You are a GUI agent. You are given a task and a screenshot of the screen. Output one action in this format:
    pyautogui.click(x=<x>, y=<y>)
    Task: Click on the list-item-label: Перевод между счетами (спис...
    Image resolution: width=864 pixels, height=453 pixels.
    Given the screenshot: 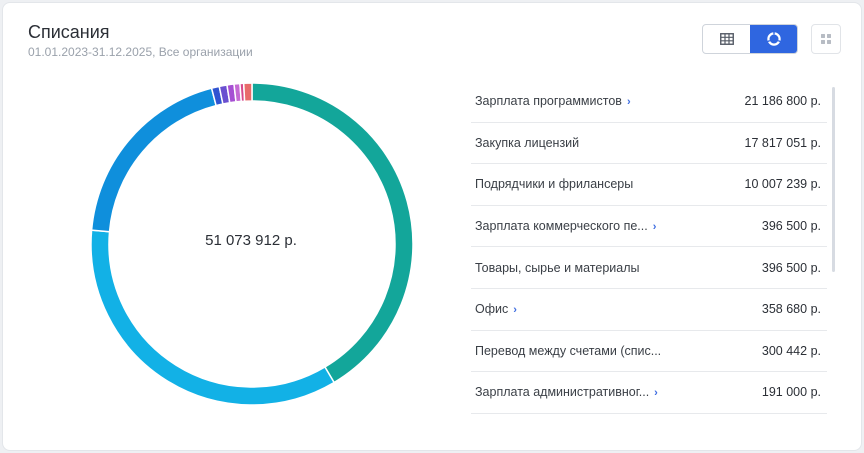 What is the action you would take?
    pyautogui.click(x=594, y=351)
    